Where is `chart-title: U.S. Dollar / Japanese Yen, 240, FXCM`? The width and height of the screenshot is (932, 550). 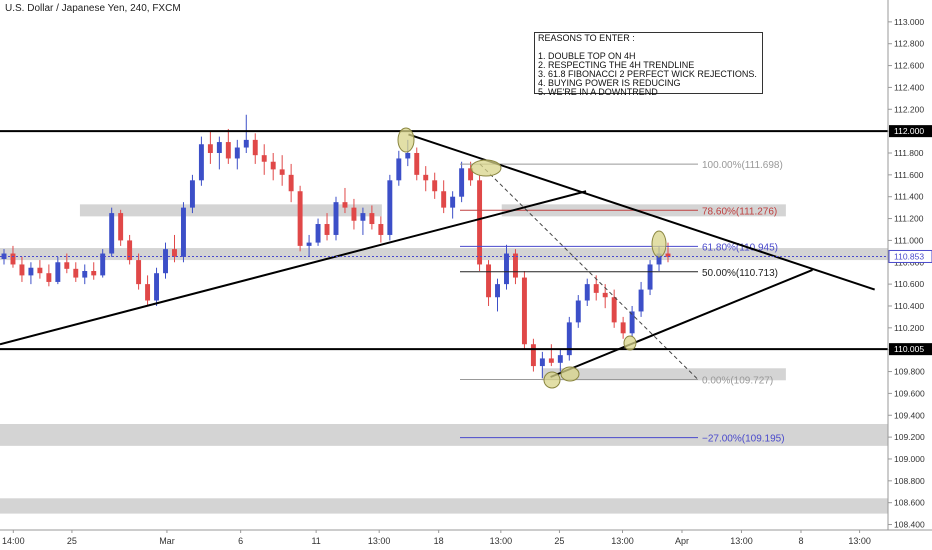 chart-title: U.S. Dollar / Japanese Yen, 240, FXCM is located at coordinates (93, 8).